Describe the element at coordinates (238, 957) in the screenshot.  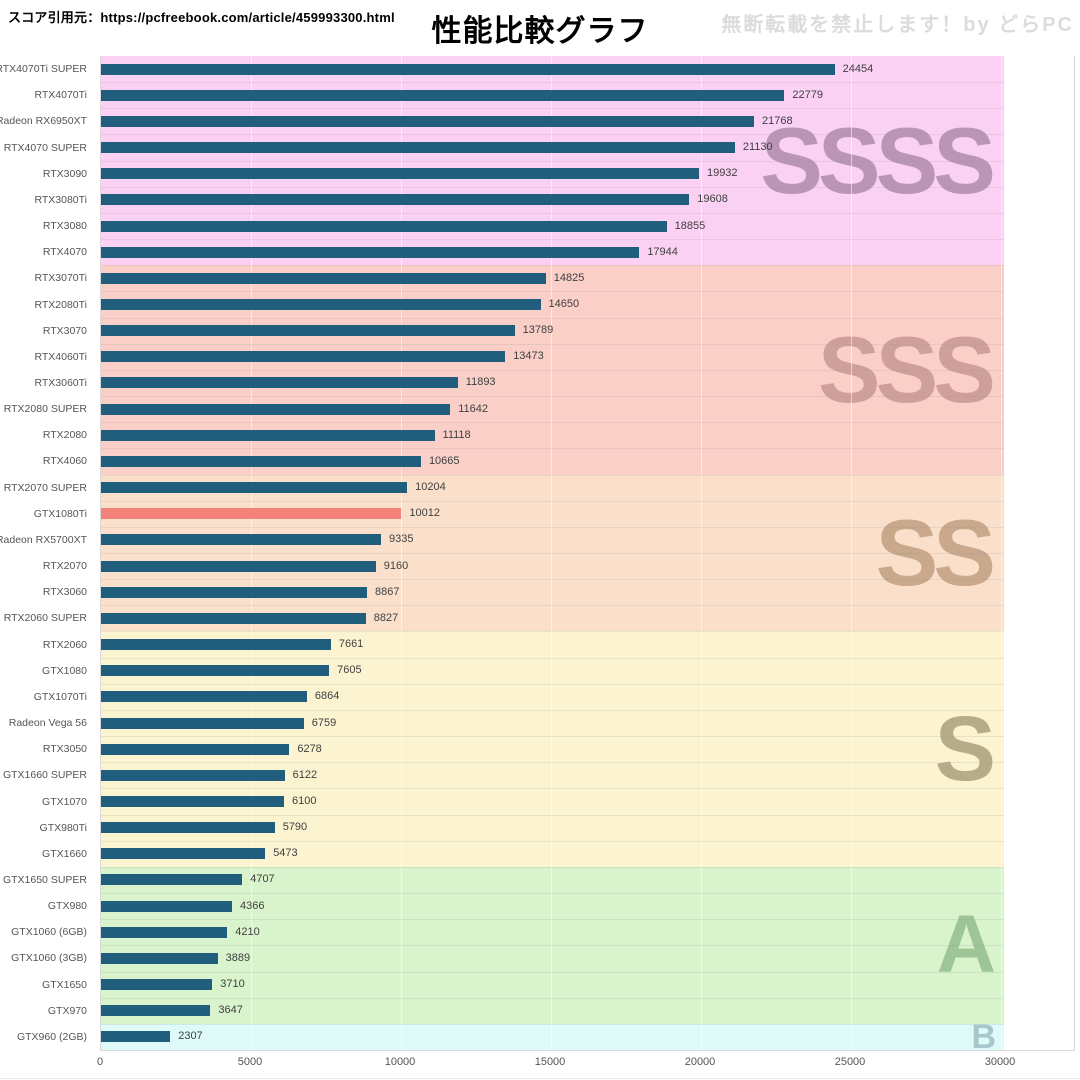
I see `value-label: 3889` at that location.